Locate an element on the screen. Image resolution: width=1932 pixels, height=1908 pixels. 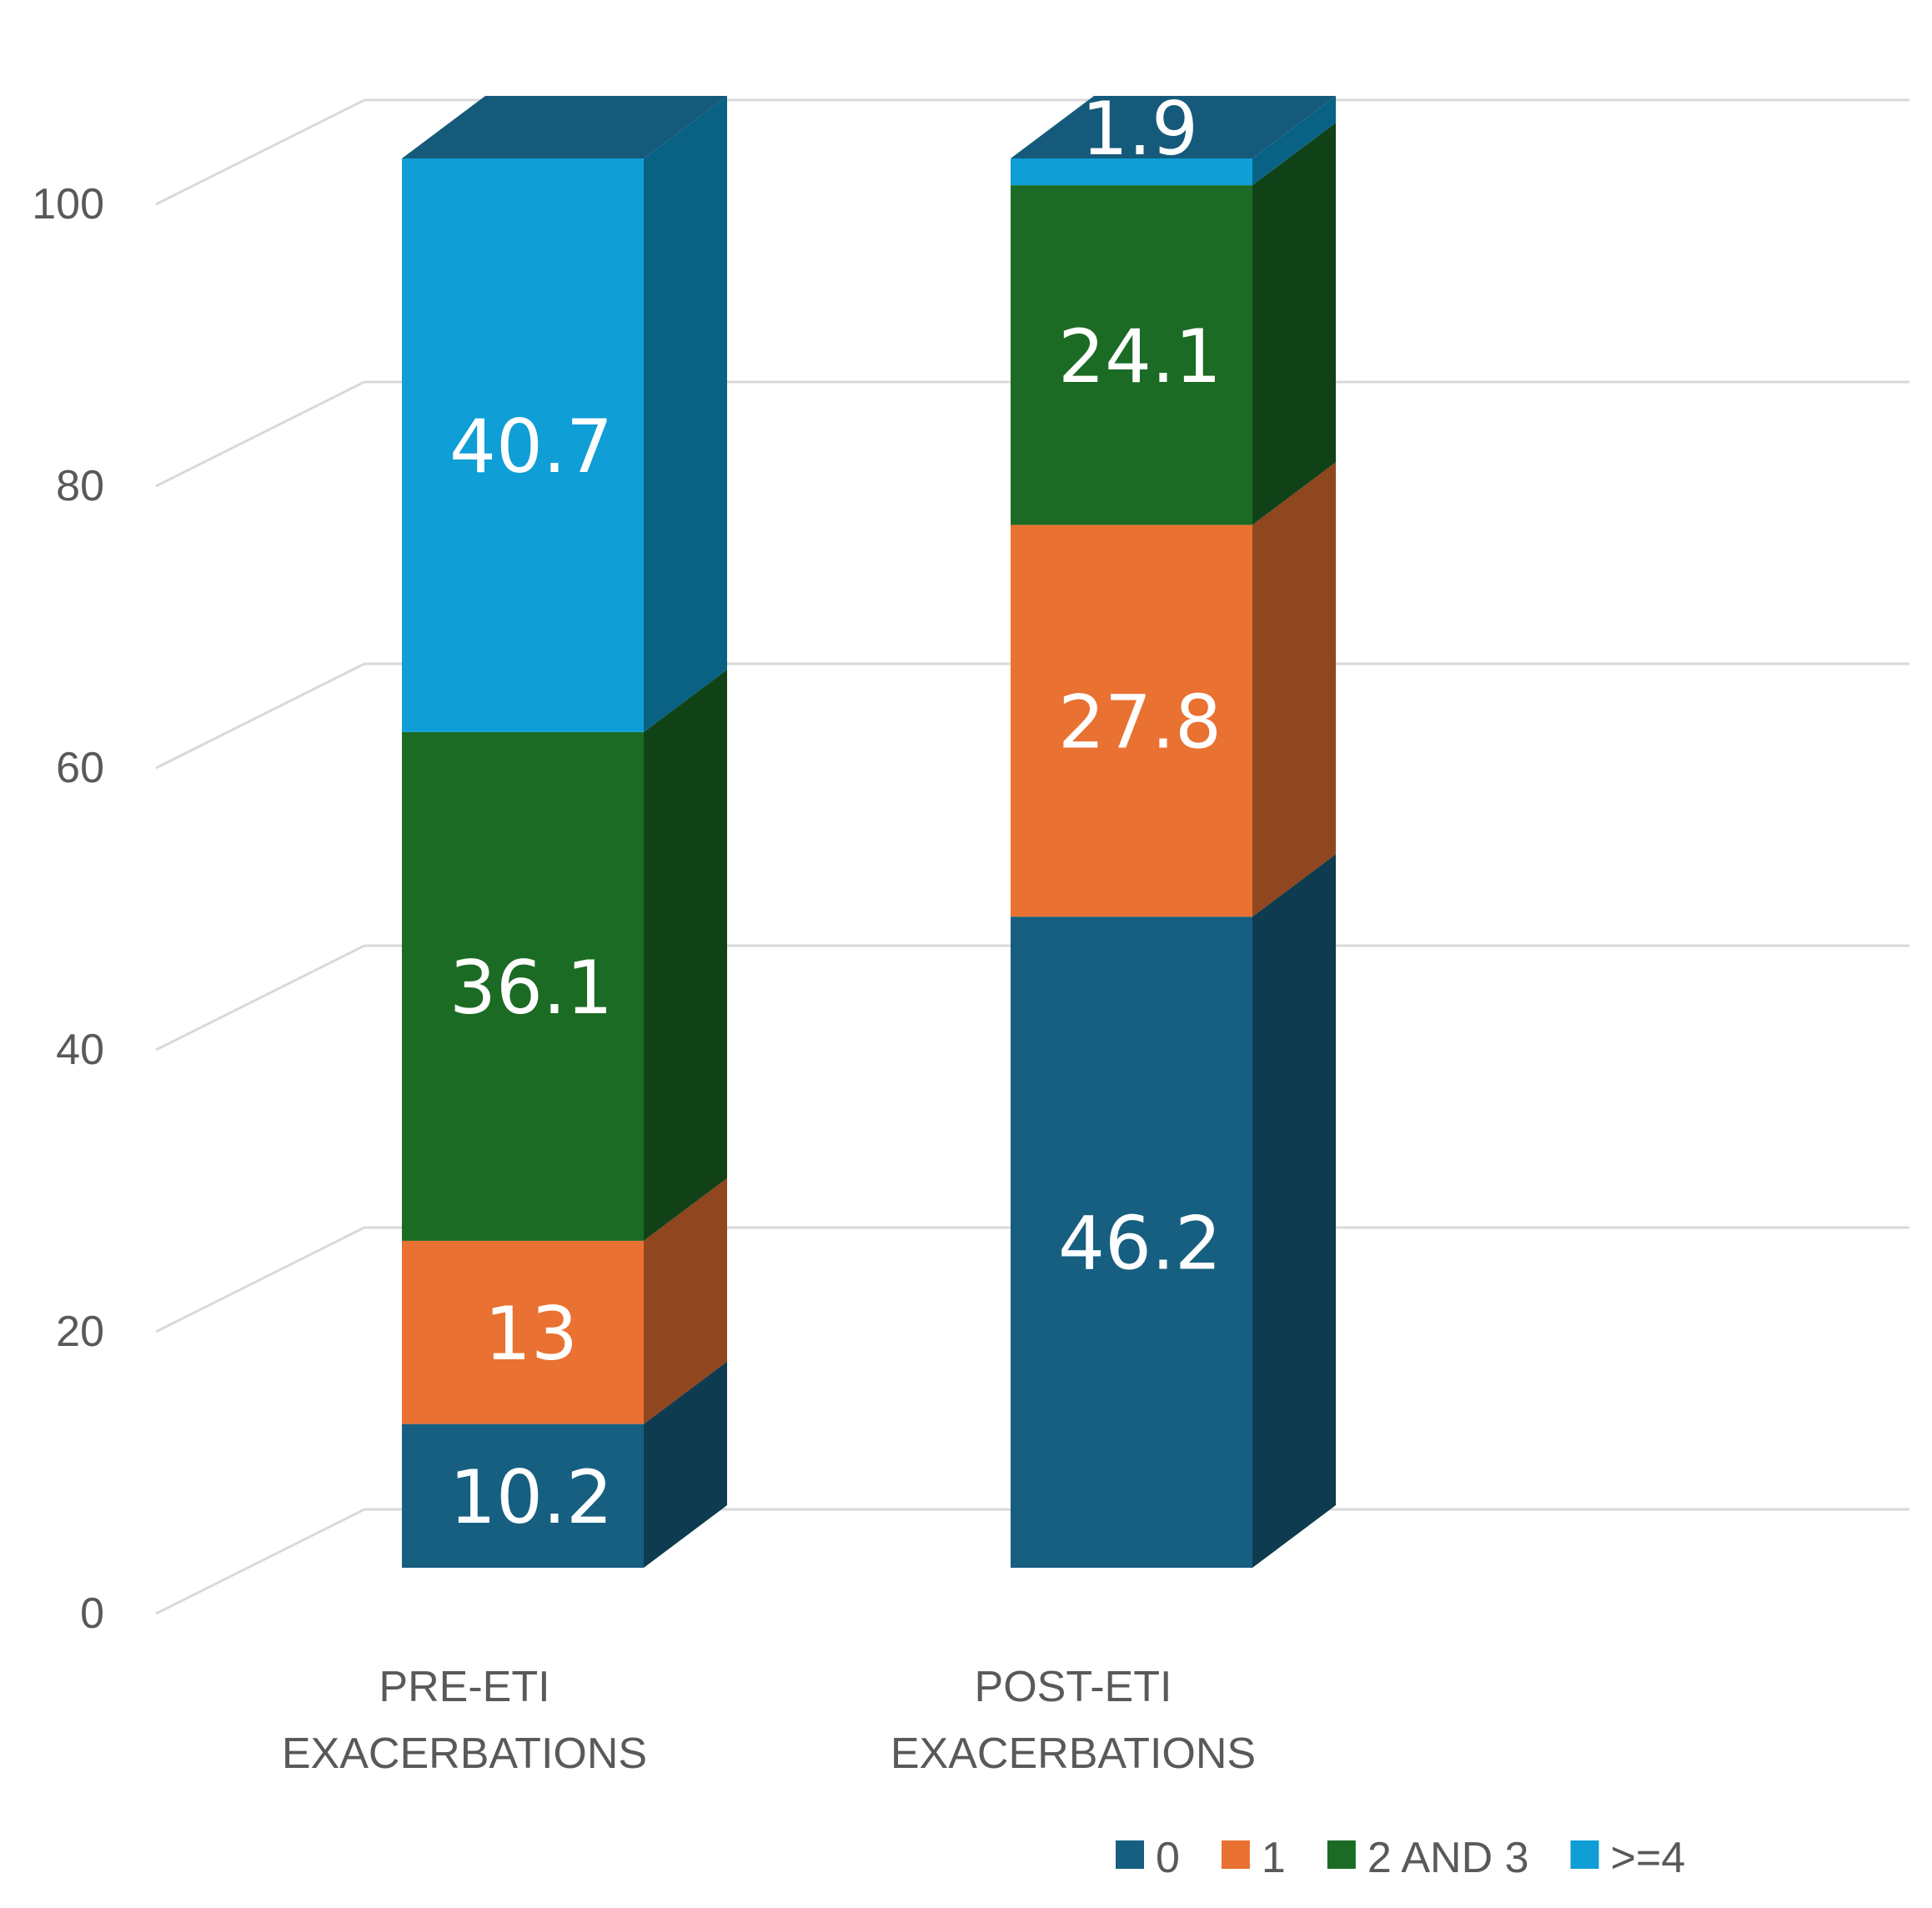
legend-label-0: 0 is located at coordinates (1168, 1858).